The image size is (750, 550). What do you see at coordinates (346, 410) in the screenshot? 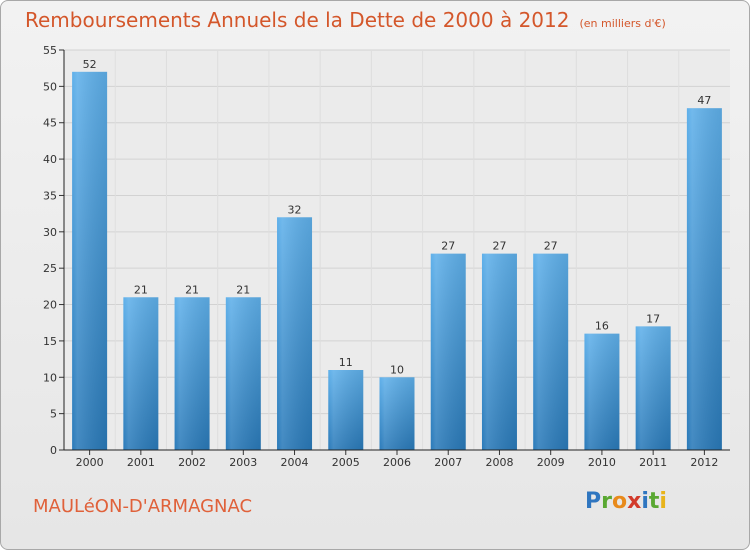
I see `bar-shade-2005` at bounding box center [346, 410].